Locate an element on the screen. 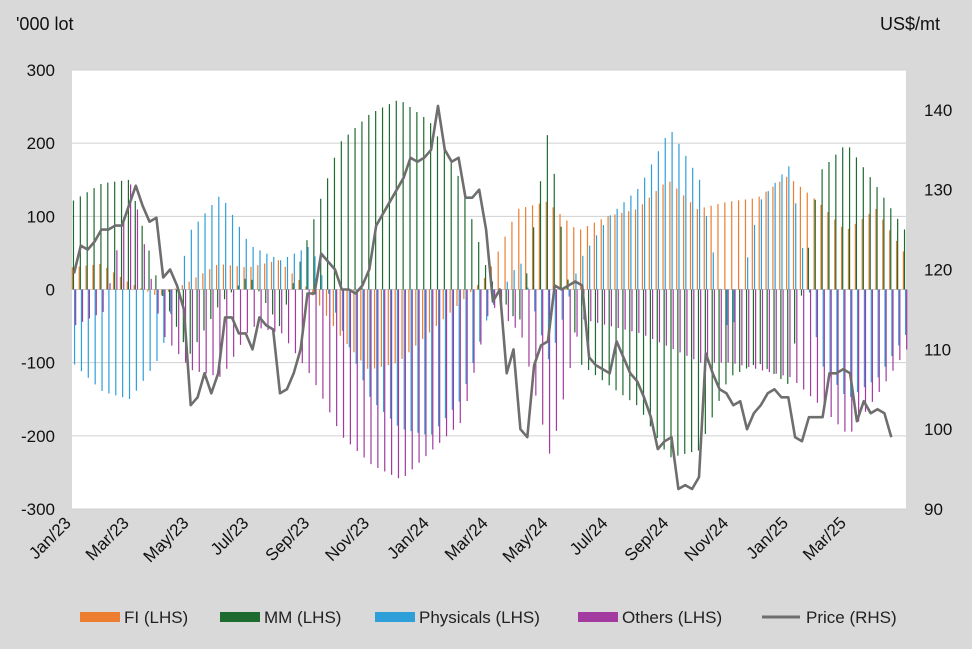 This screenshot has height=649, width=972. right-tick-label: 110 is located at coordinates (937, 349).